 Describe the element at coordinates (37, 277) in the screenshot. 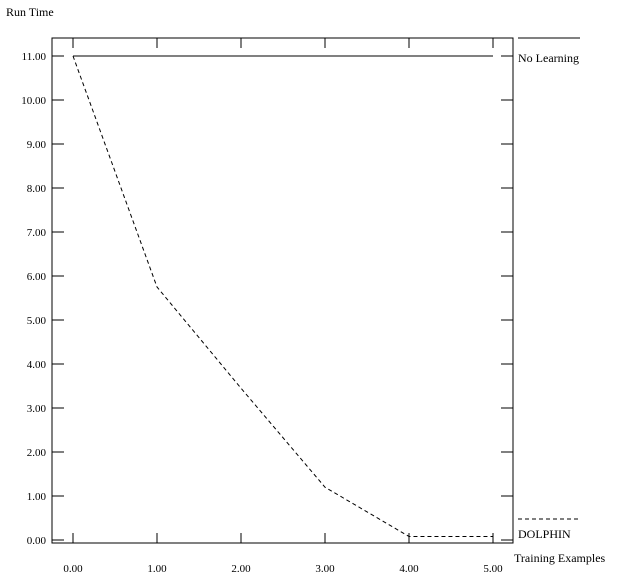

I see `y-tick-label: 6.00` at that location.